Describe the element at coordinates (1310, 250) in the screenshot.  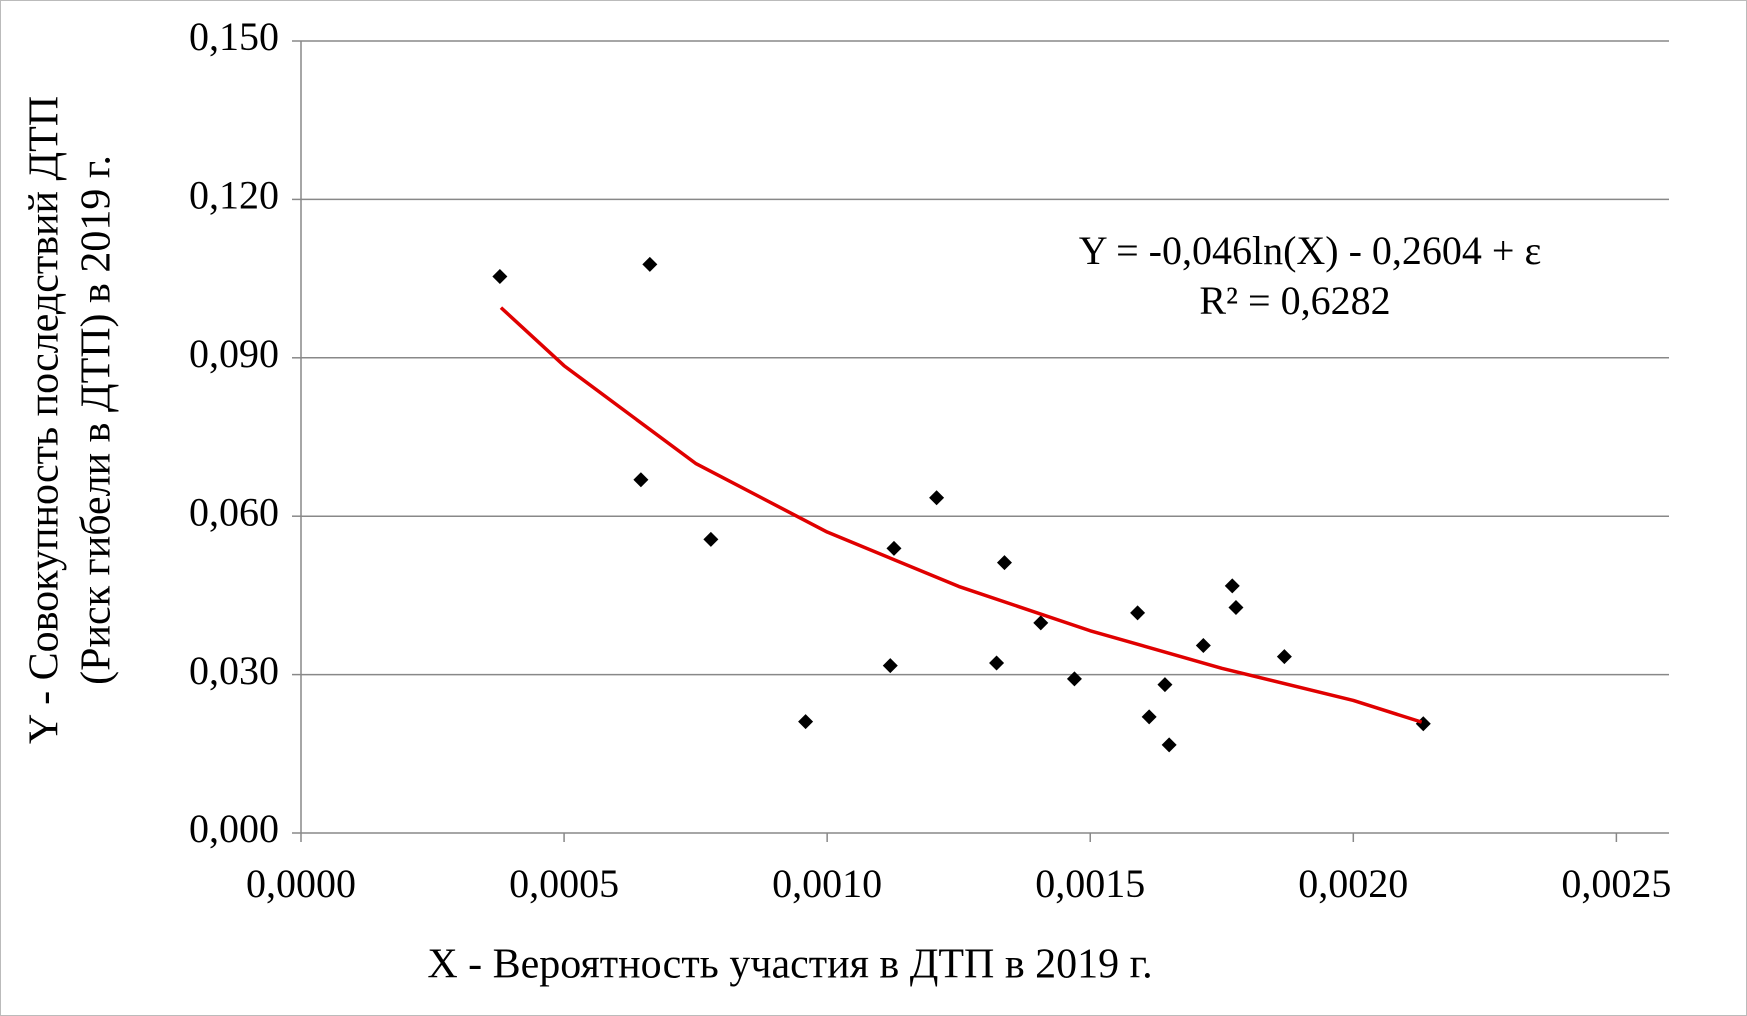
I see `equation: Y = -0,046ln(X) - 0,2604 + ε` at that location.